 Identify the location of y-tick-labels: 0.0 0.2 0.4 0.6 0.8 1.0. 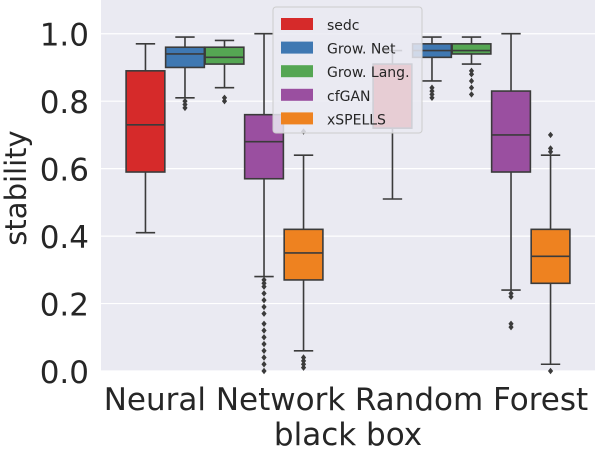
(64, 204).